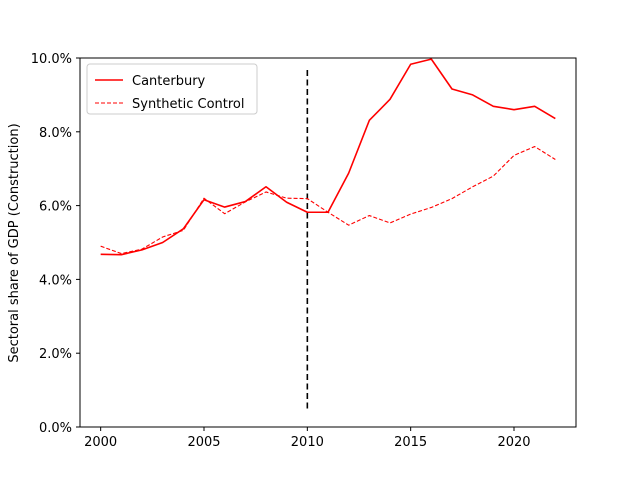  What do you see at coordinates (513, 442) in the screenshot?
I see `x-tick-label: 2020` at bounding box center [513, 442].